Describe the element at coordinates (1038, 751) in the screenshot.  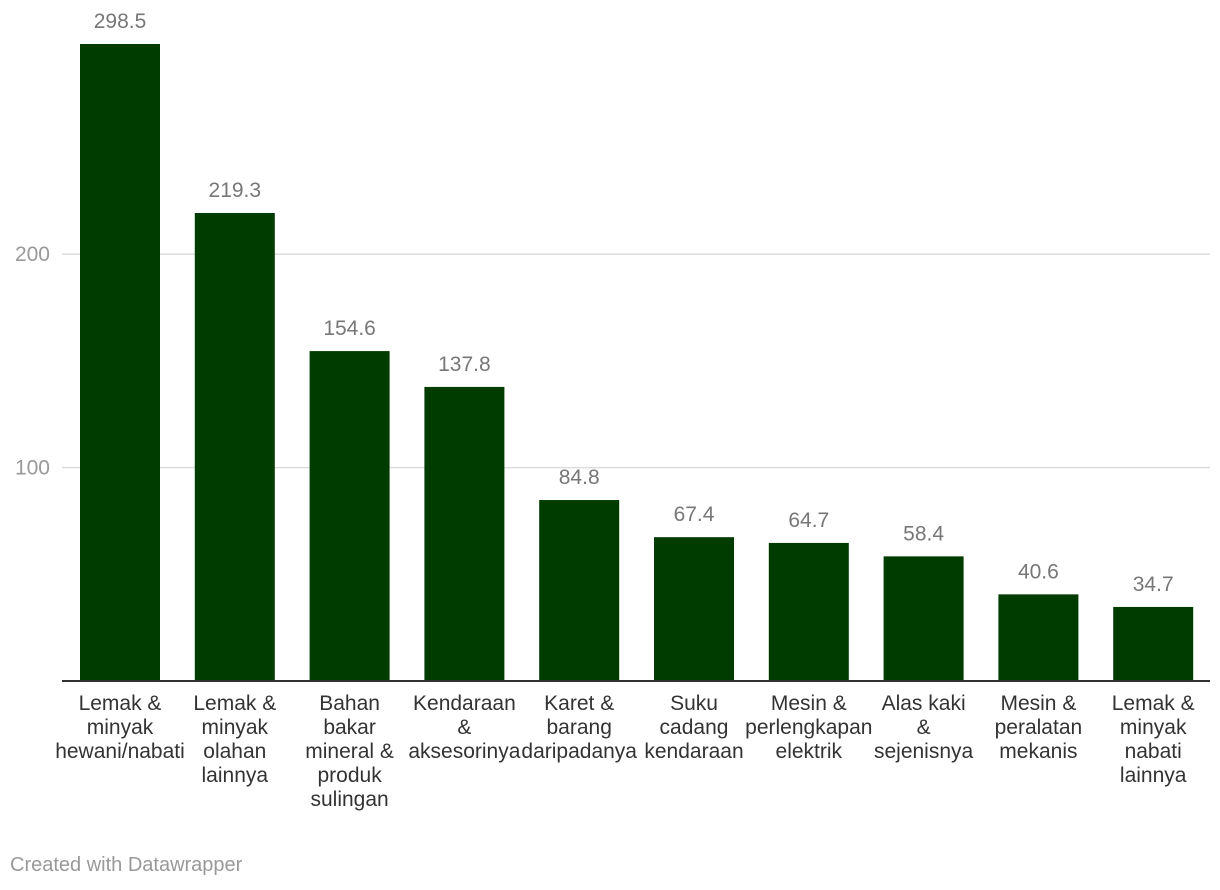
I see `category-label-line: mekanis` at that location.